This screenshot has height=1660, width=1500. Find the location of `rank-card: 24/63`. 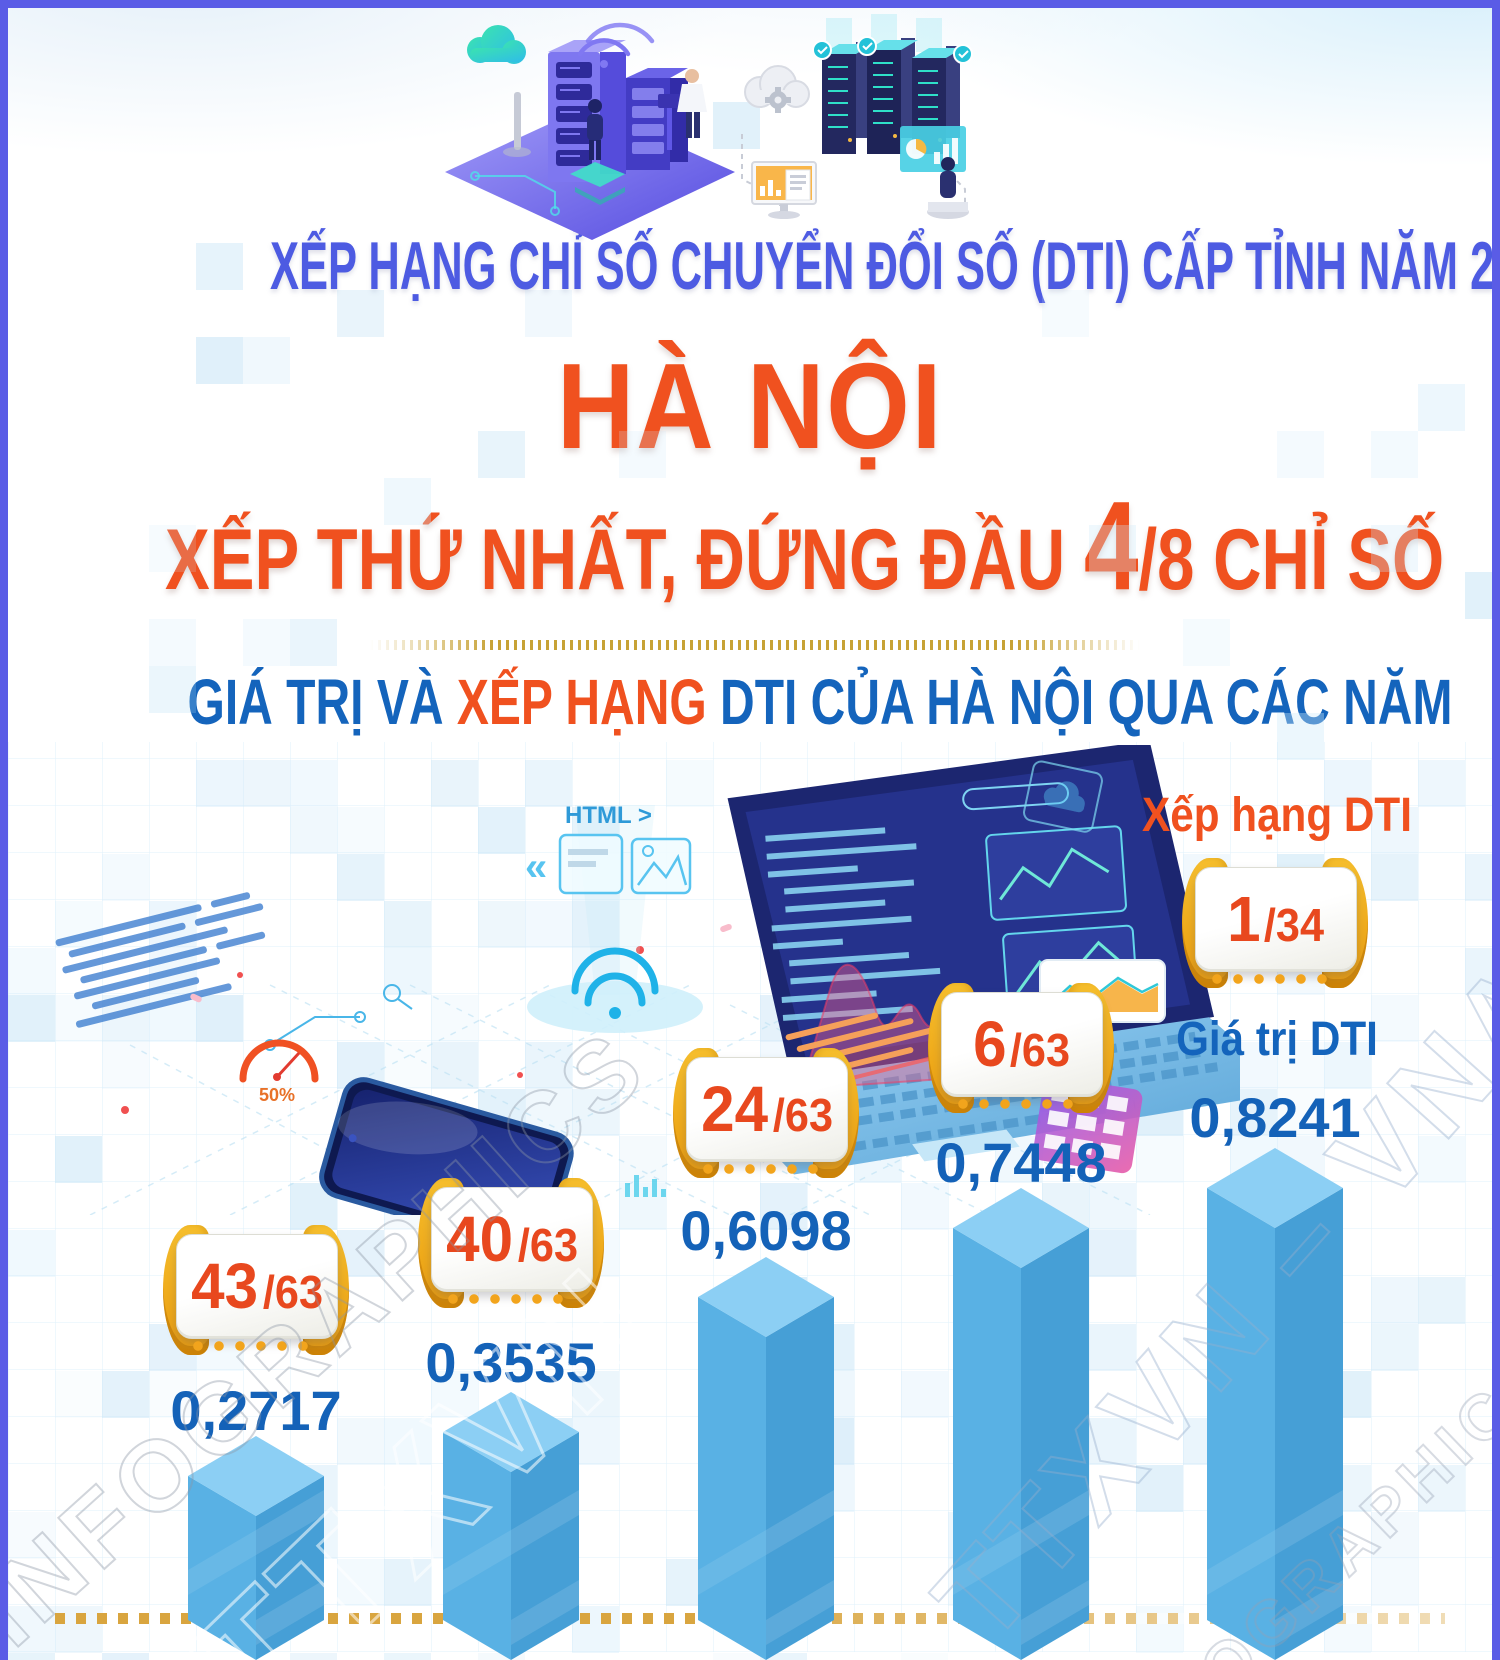

rank-card: 24/63 is located at coordinates (767, 1109).